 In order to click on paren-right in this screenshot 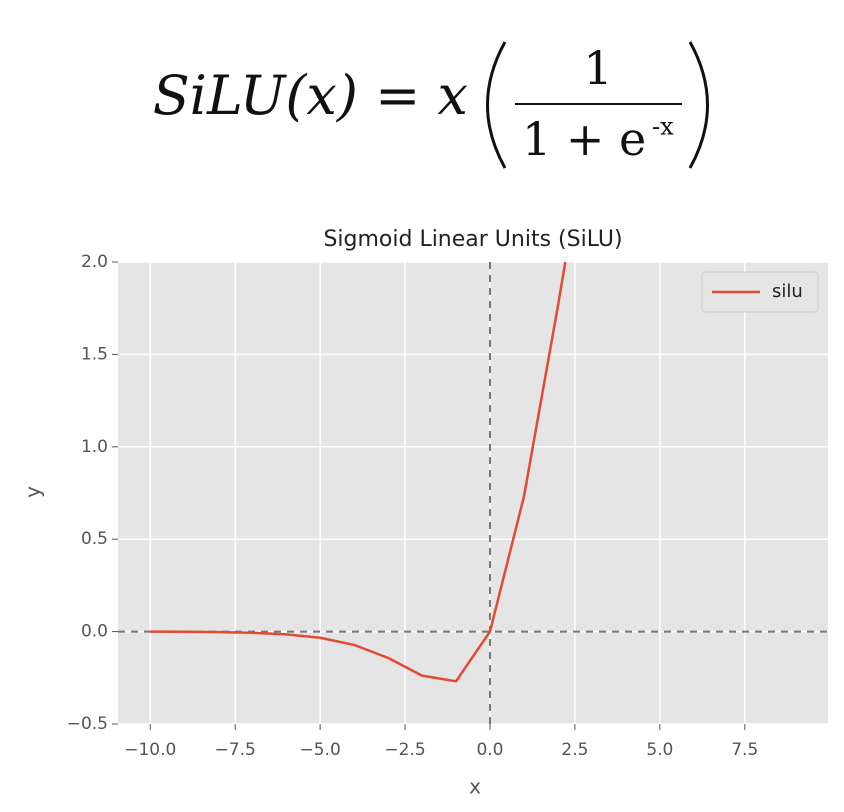, I will do `click(698, 105)`.